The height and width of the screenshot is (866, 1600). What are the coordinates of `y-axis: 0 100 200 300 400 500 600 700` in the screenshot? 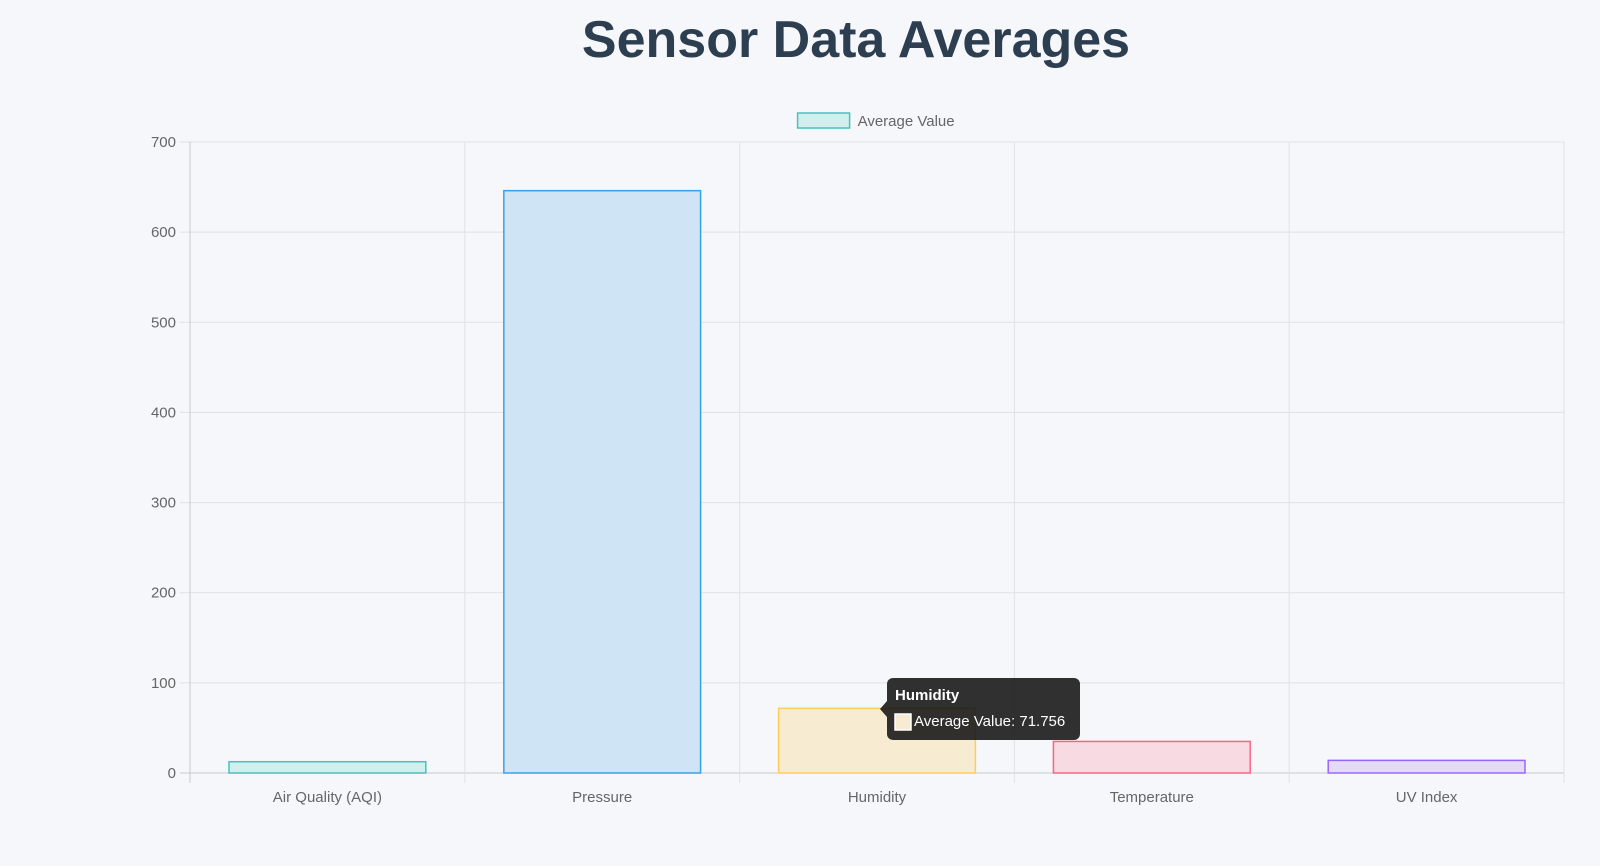 It's located at (163, 458).